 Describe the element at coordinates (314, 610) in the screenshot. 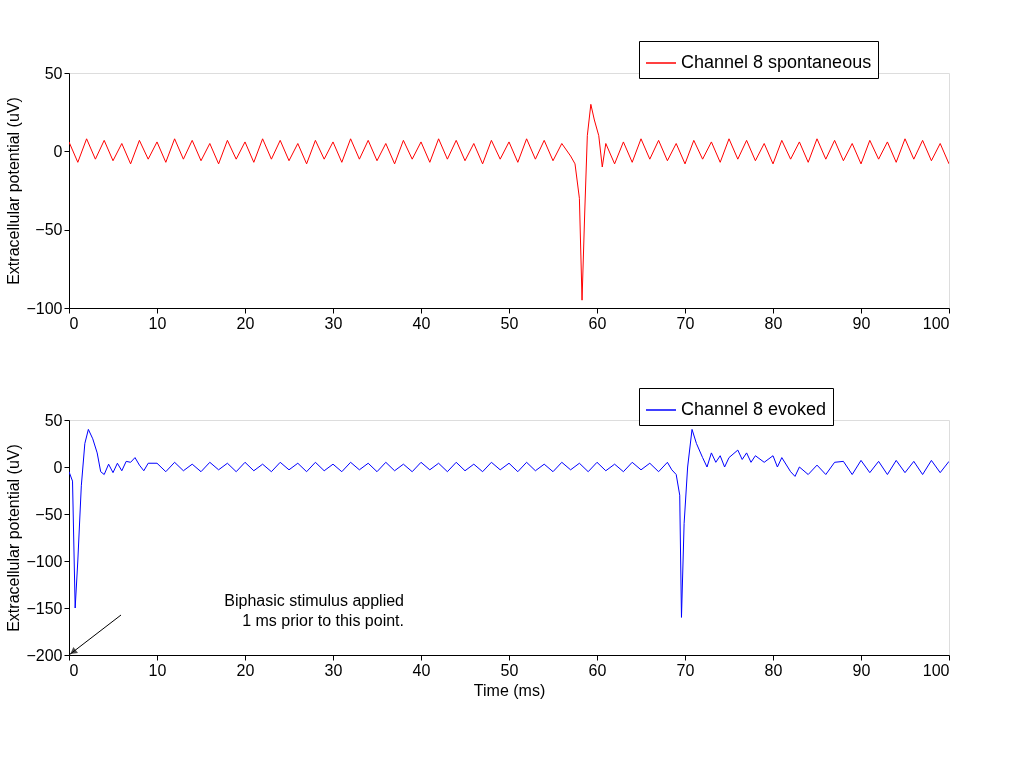

I see `annotation: Biphasic stimulus applied 1 ms prior to this point.` at that location.